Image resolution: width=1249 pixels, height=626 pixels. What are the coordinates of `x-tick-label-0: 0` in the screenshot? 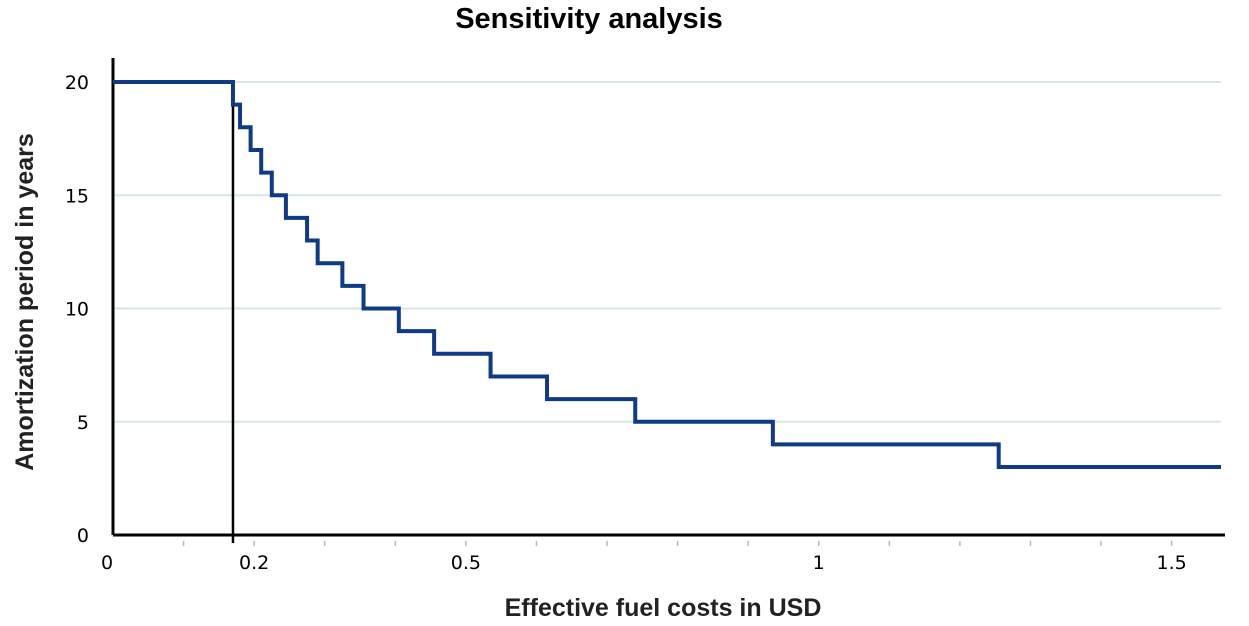 It's located at (107, 563).